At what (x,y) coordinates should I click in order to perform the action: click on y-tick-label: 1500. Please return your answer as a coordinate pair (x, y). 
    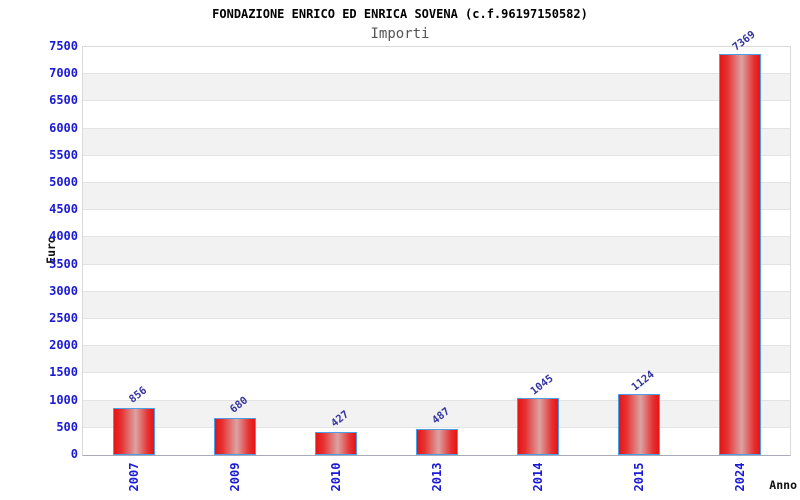
    Looking at the image, I should click on (63, 372).